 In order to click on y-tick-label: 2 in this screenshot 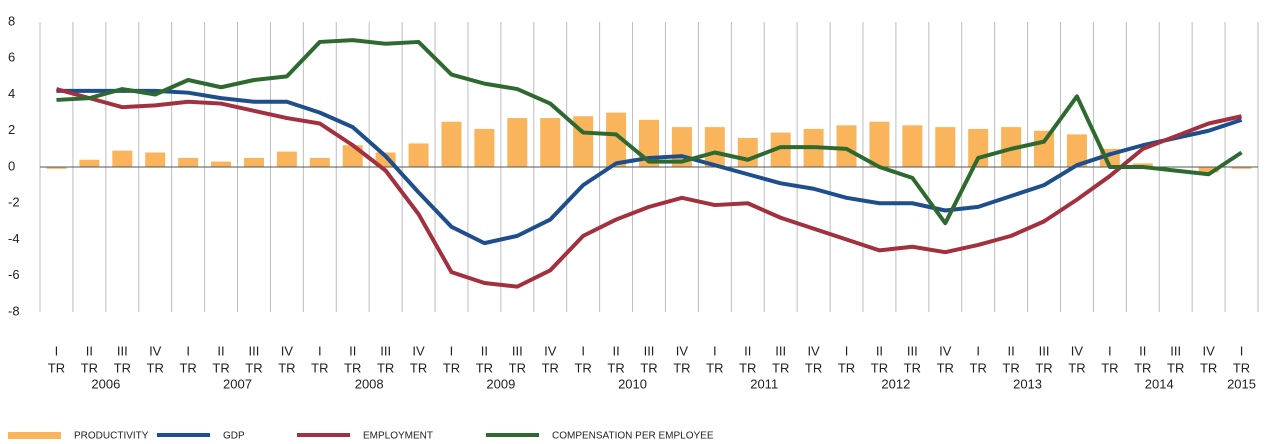, I will do `click(11, 129)`.